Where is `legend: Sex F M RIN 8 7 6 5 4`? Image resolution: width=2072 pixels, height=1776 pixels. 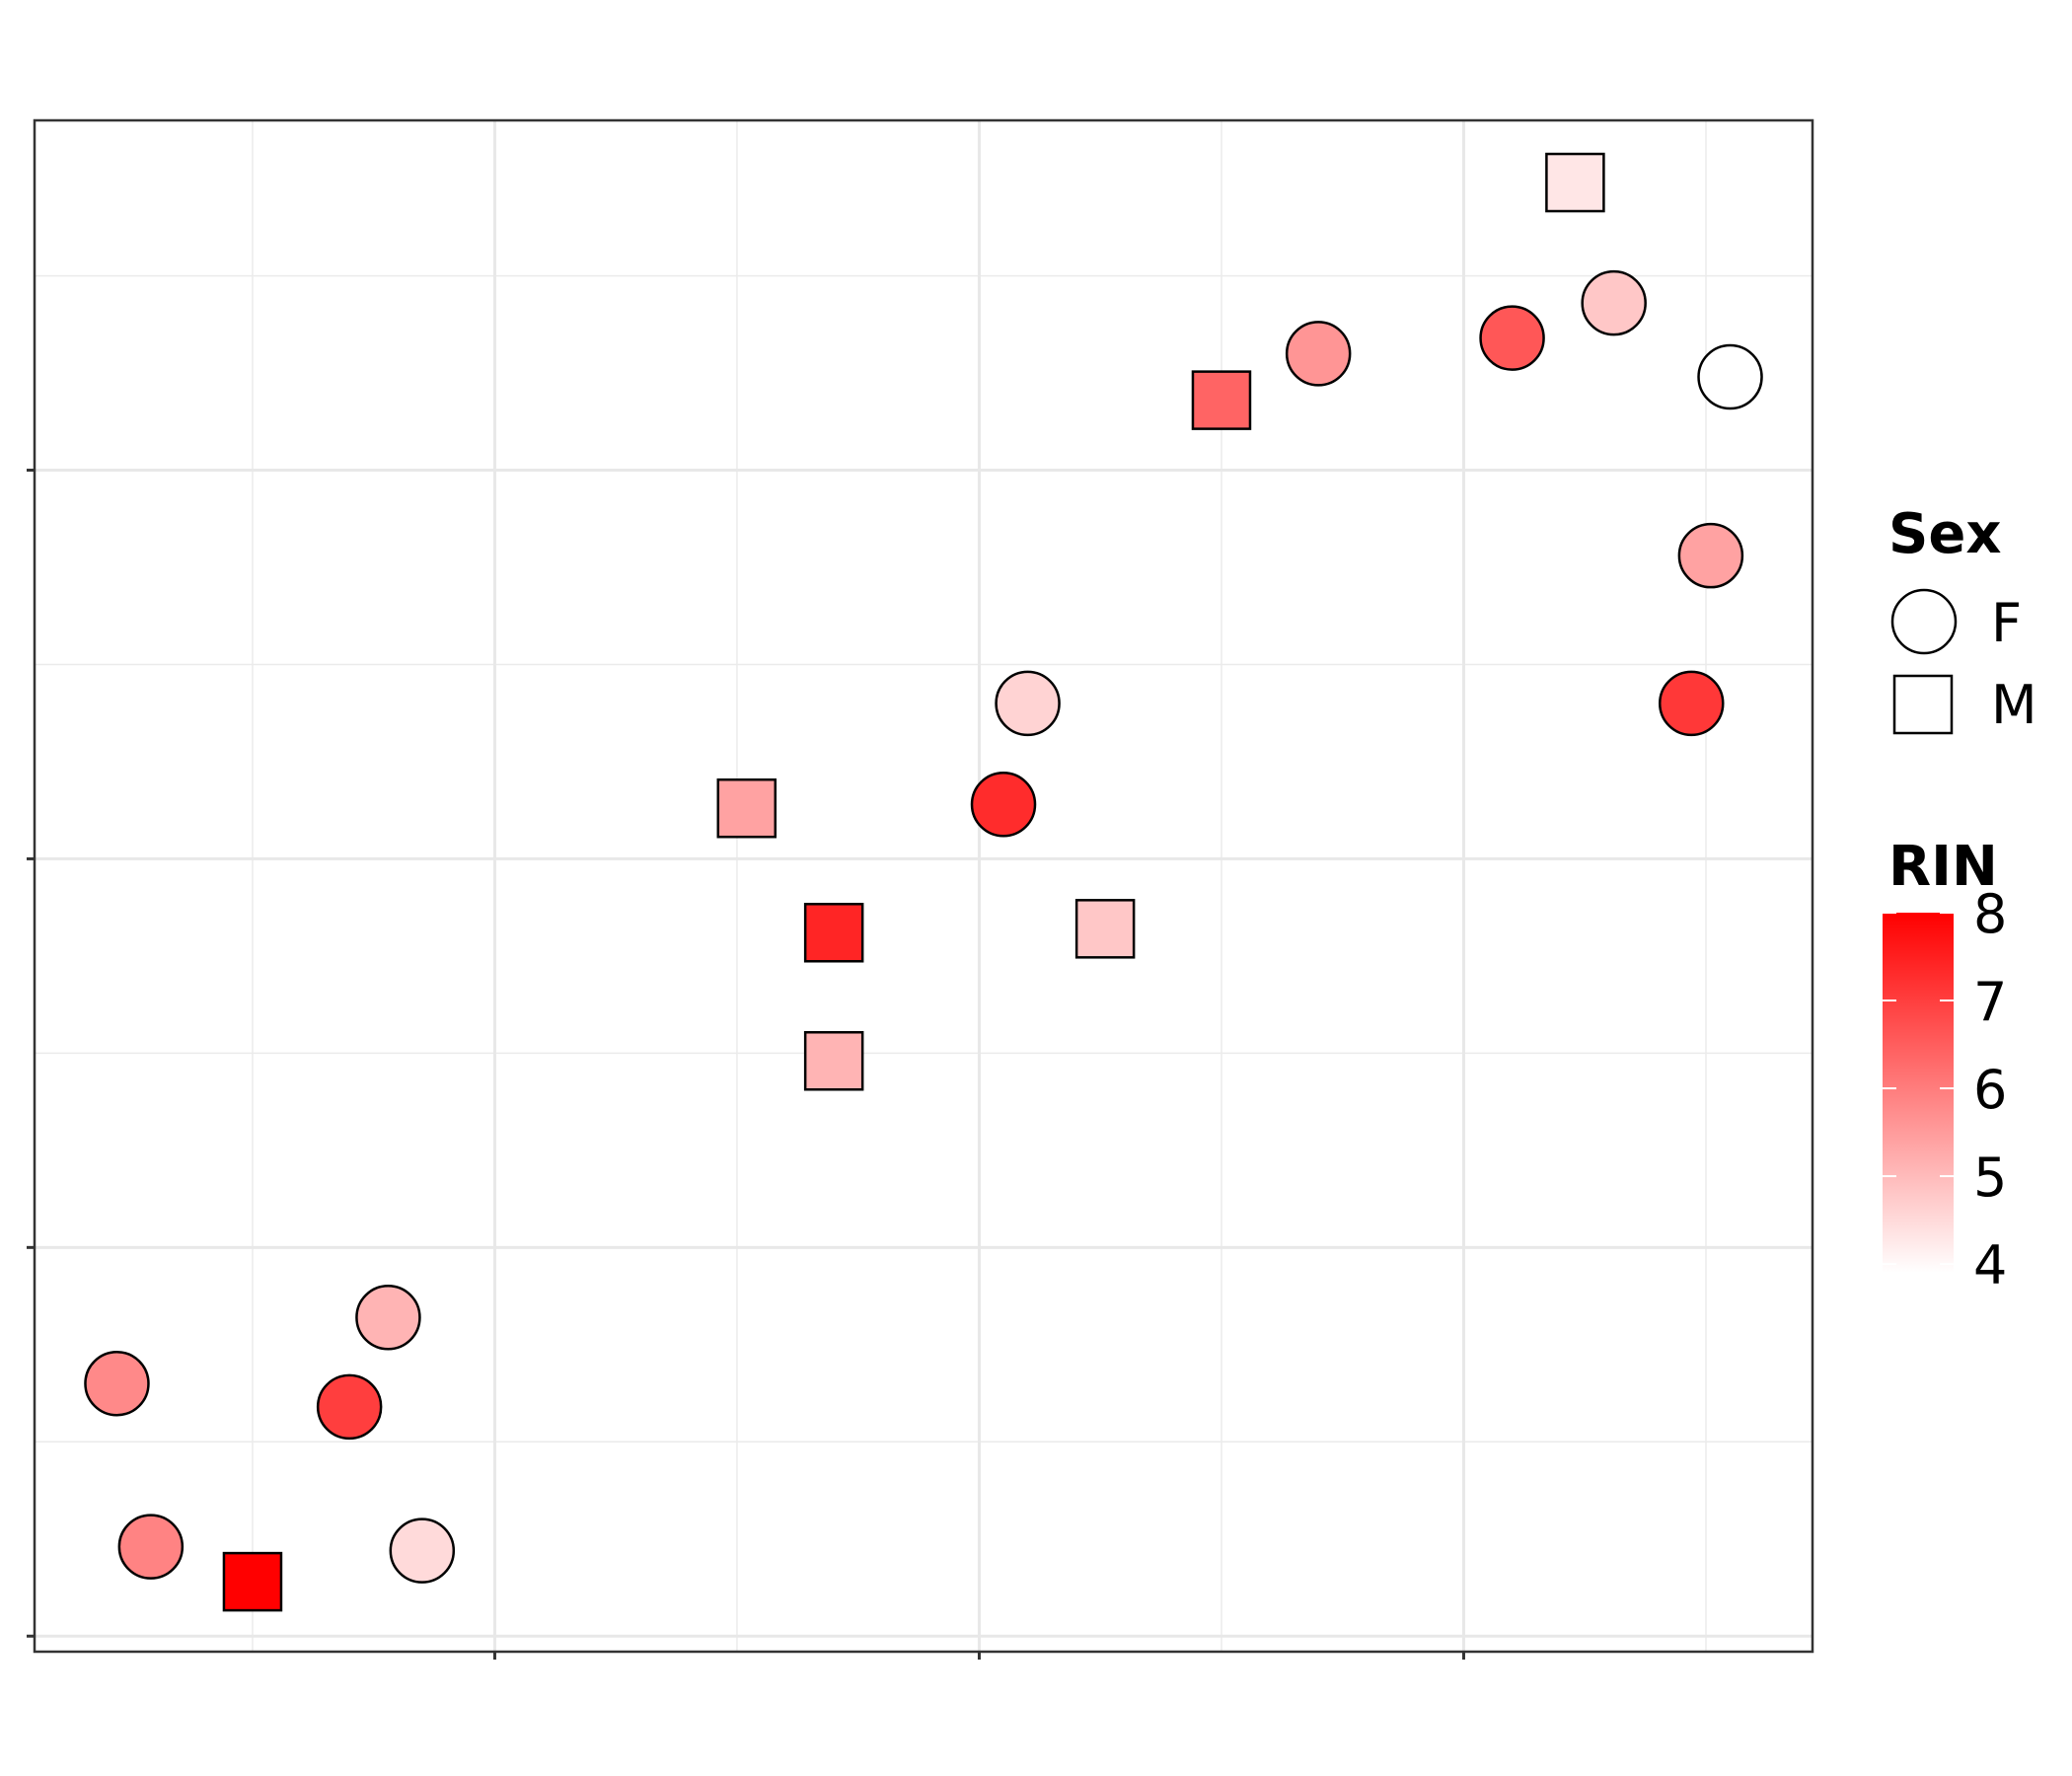 legend: Sex F M RIN 8 7 6 5 4 is located at coordinates (1960, 899).